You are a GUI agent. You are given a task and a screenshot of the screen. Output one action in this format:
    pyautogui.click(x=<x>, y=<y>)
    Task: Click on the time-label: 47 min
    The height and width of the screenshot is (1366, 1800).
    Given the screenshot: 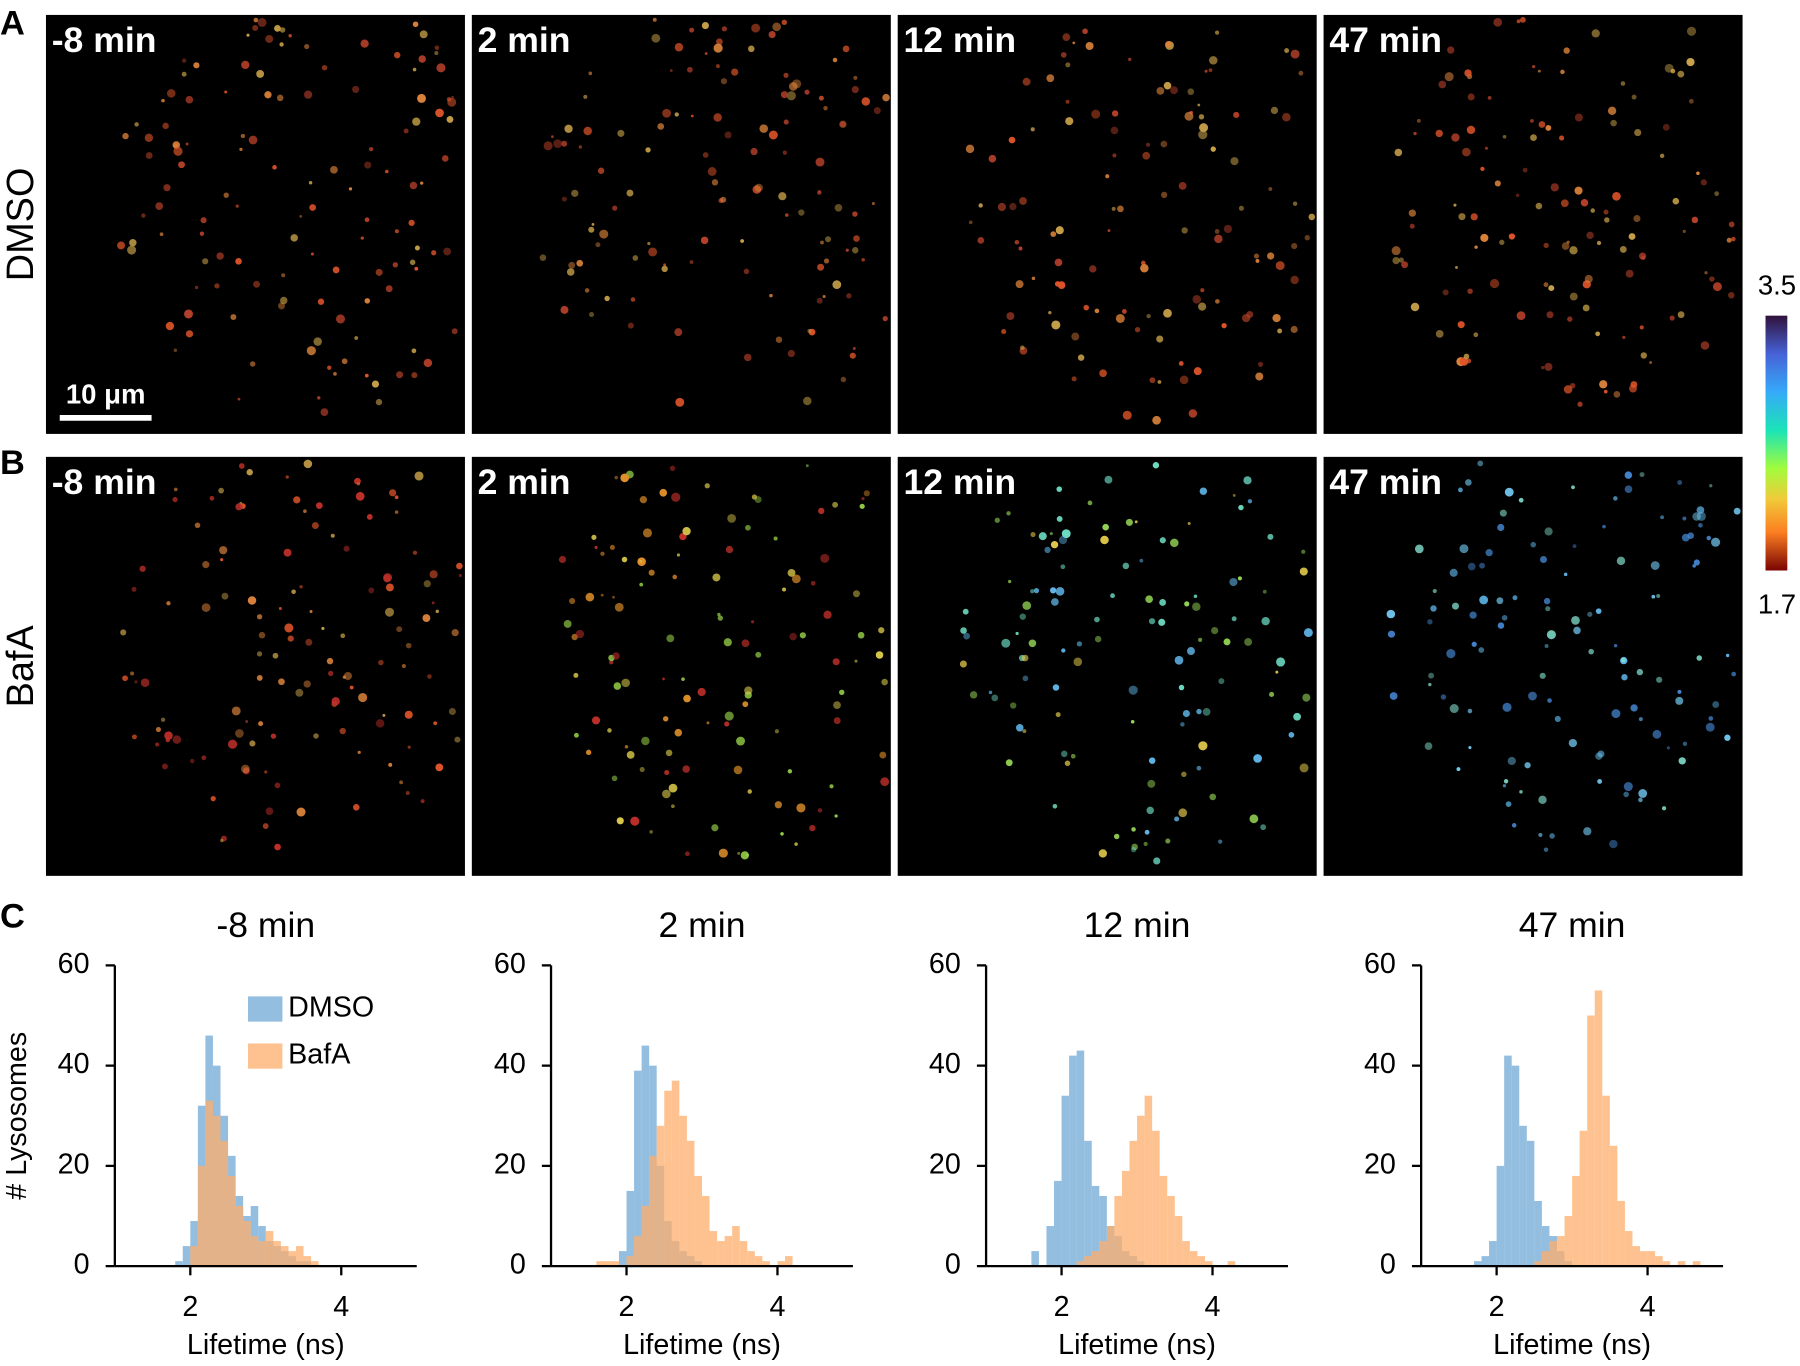 What is the action you would take?
    pyautogui.click(x=1385, y=40)
    